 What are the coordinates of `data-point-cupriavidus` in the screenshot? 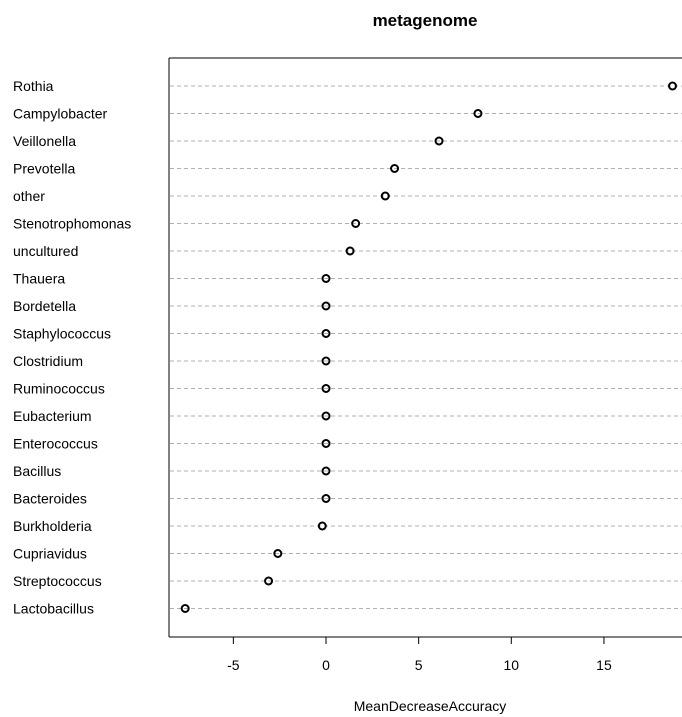 It's located at (278, 553).